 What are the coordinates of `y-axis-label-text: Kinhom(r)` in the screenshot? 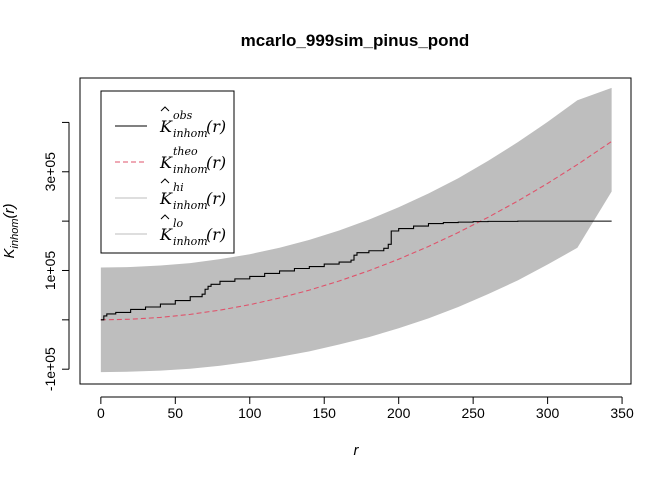 It's located at (11, 231).